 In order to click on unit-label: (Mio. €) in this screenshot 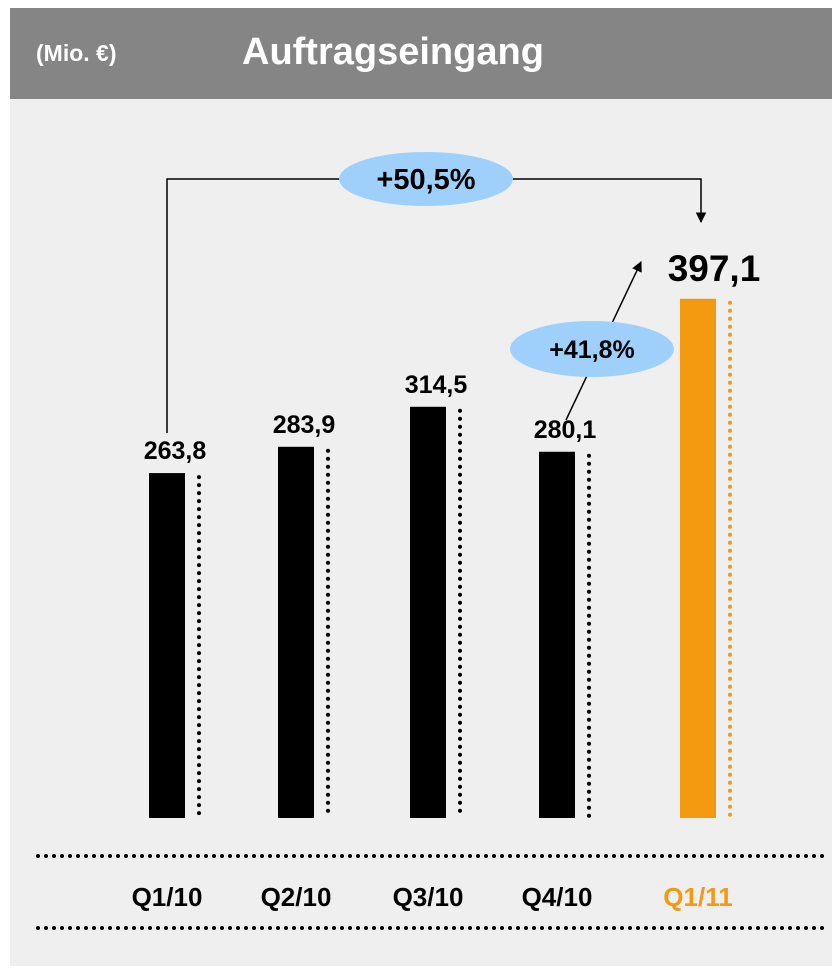, I will do `click(76, 53)`.